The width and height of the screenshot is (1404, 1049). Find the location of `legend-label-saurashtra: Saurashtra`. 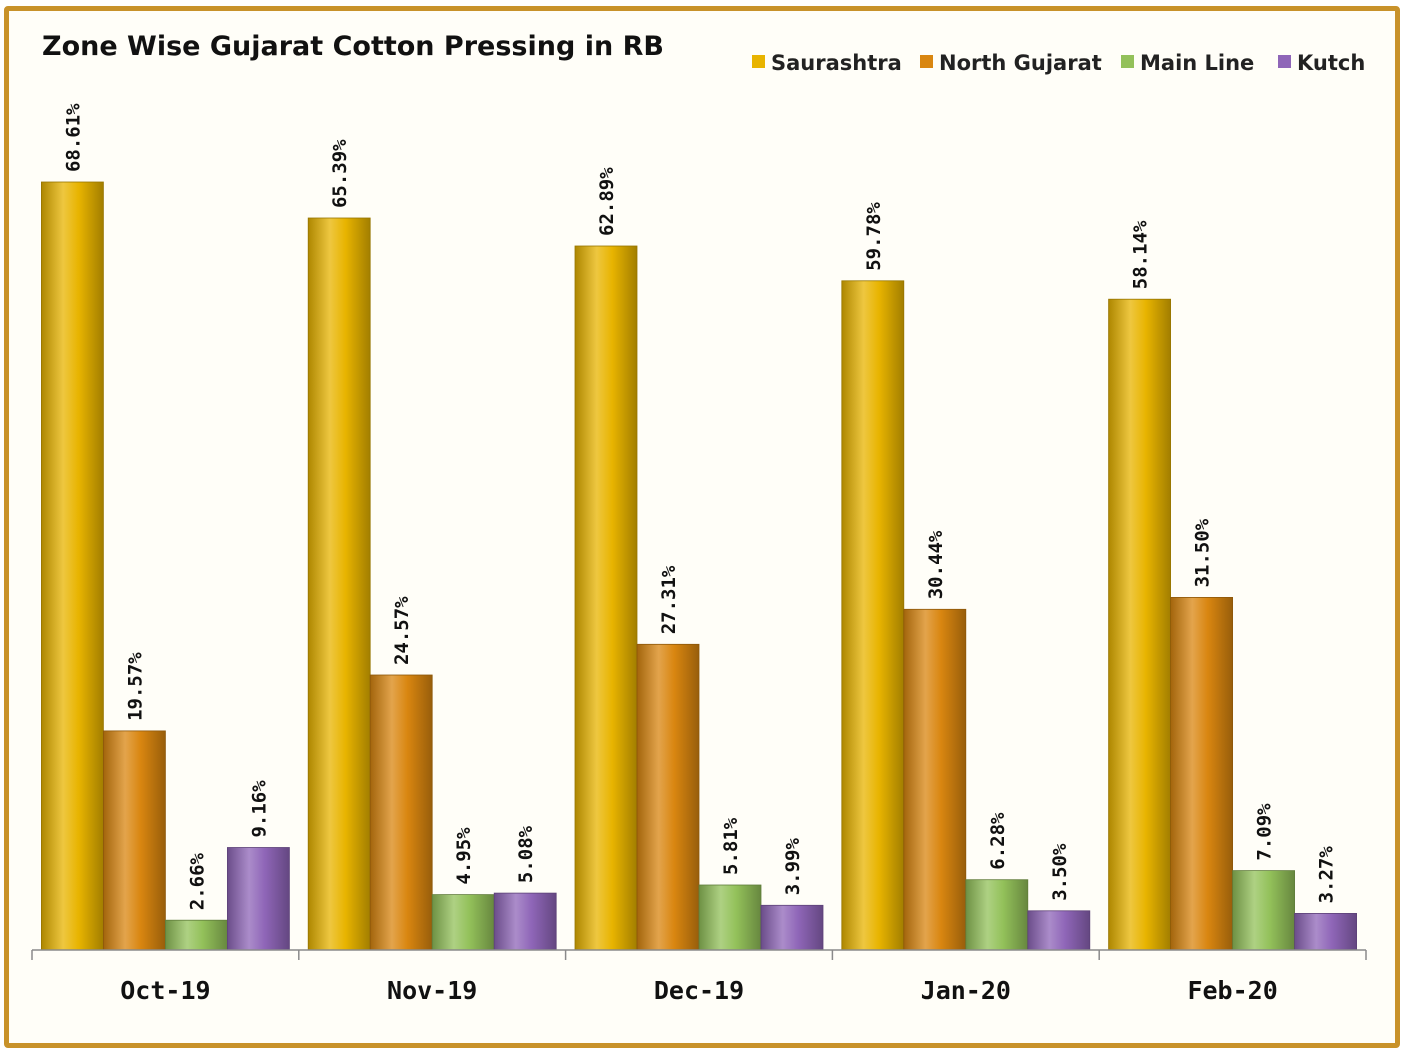

legend-label-saurashtra: Saurashtra is located at coordinates (836, 63).